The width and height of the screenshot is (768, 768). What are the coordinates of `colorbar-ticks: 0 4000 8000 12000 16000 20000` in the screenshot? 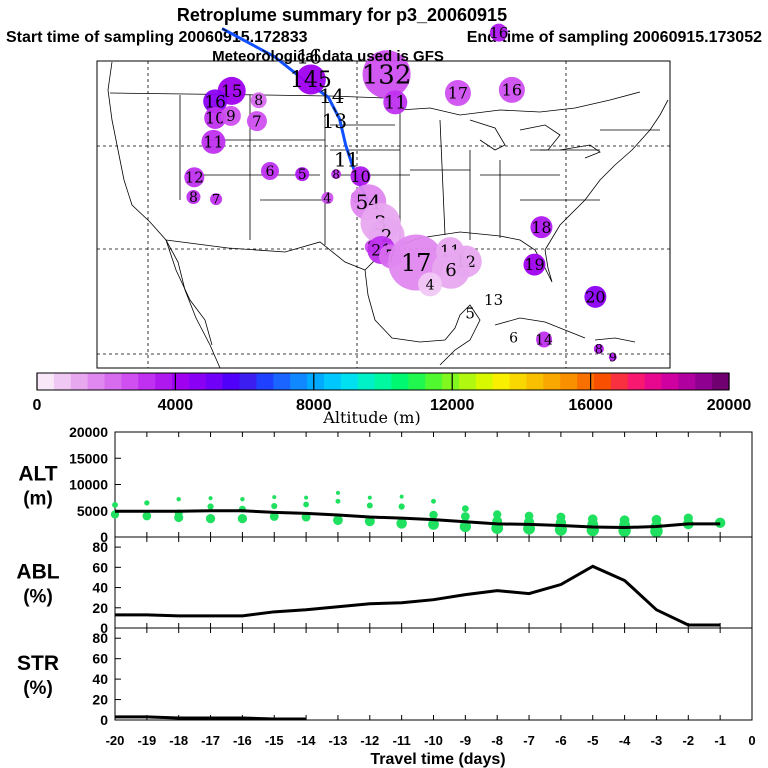 It's located at (392, 393).